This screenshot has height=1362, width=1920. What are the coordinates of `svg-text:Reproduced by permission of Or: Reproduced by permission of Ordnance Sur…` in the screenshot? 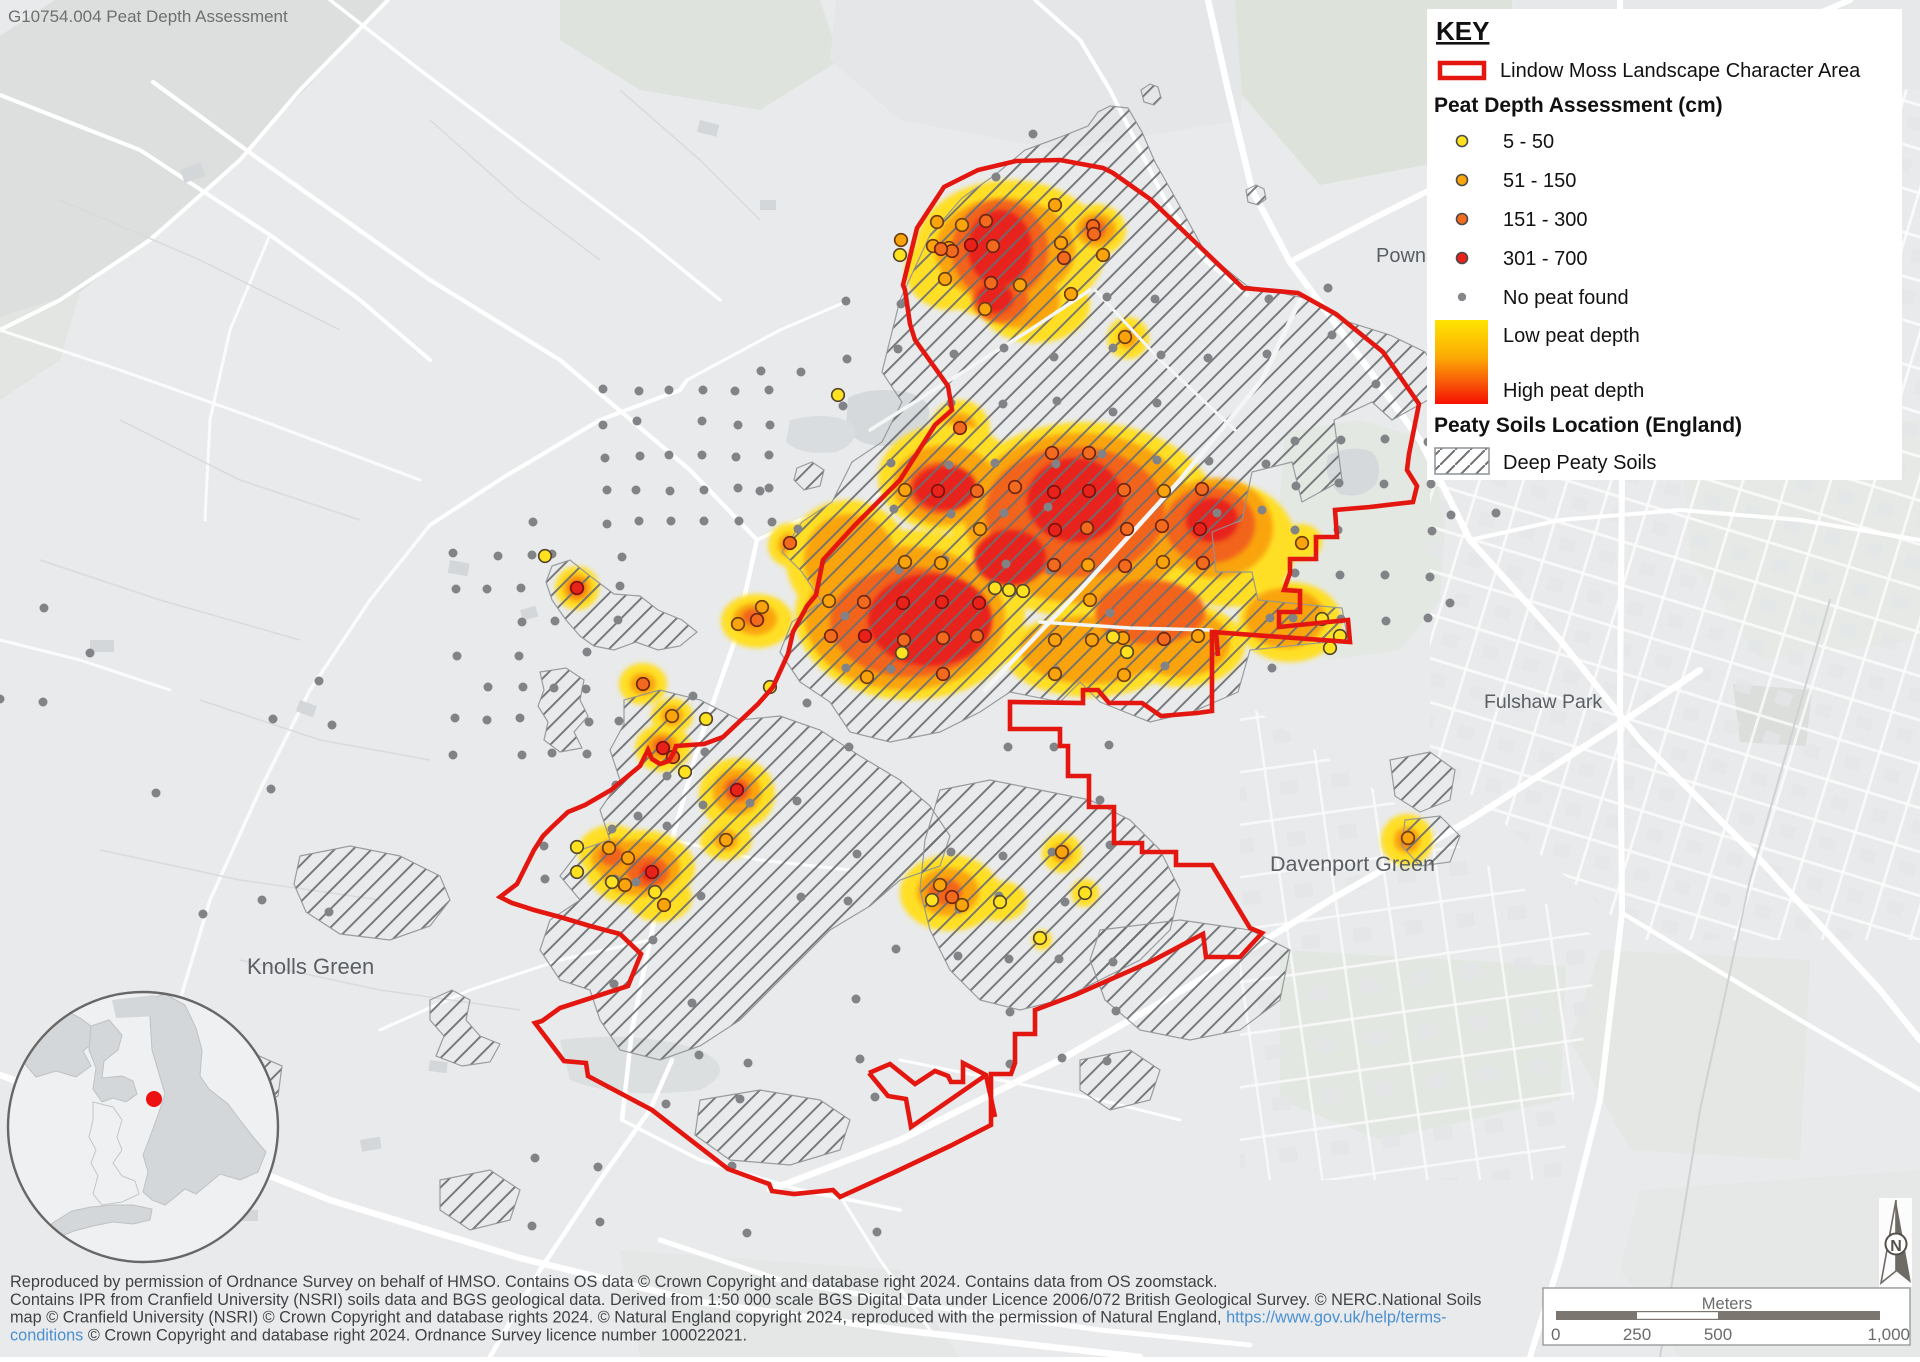 It's located at (613, 1282).